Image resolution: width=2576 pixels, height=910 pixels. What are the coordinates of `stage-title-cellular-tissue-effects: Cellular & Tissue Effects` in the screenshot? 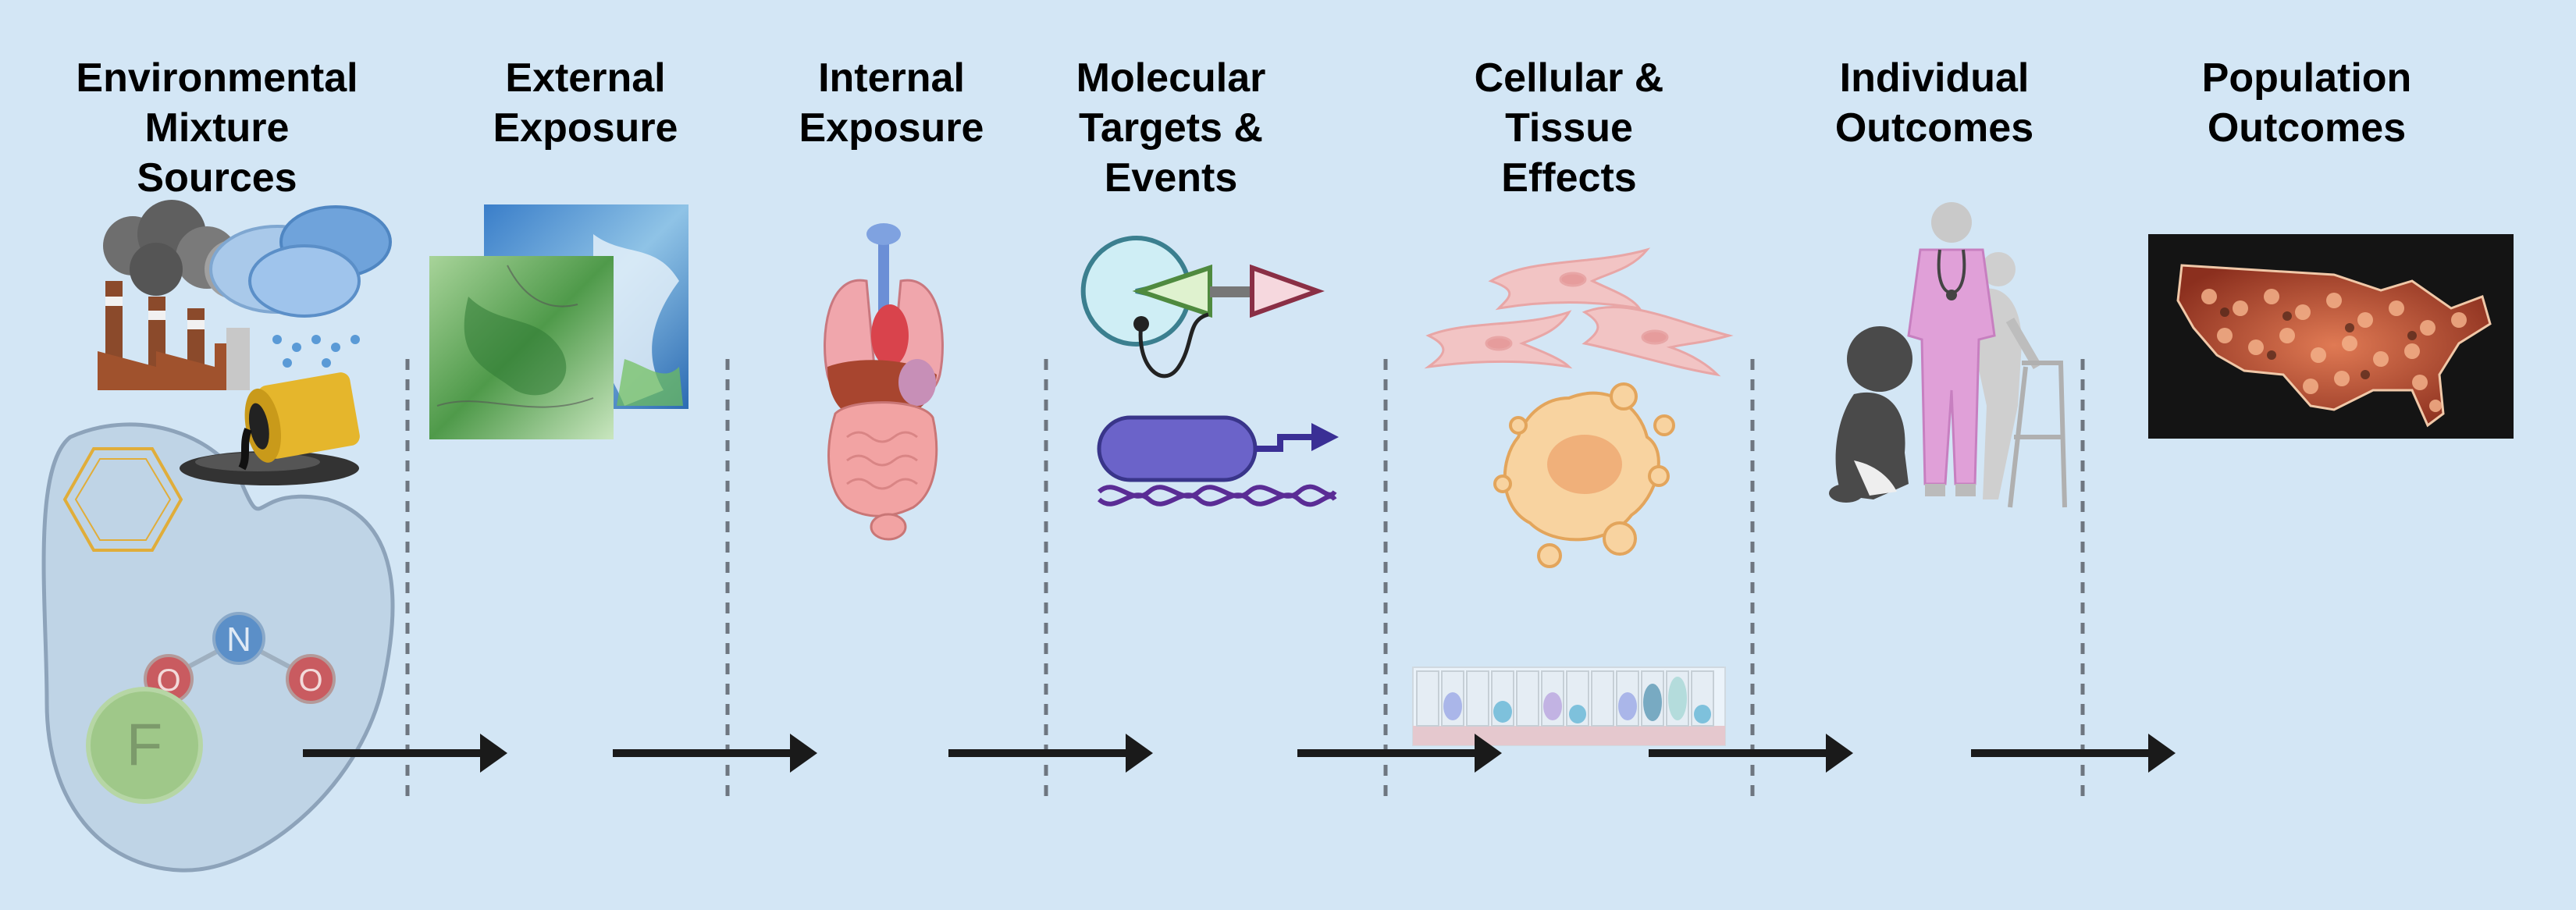 It's located at (1569, 128).